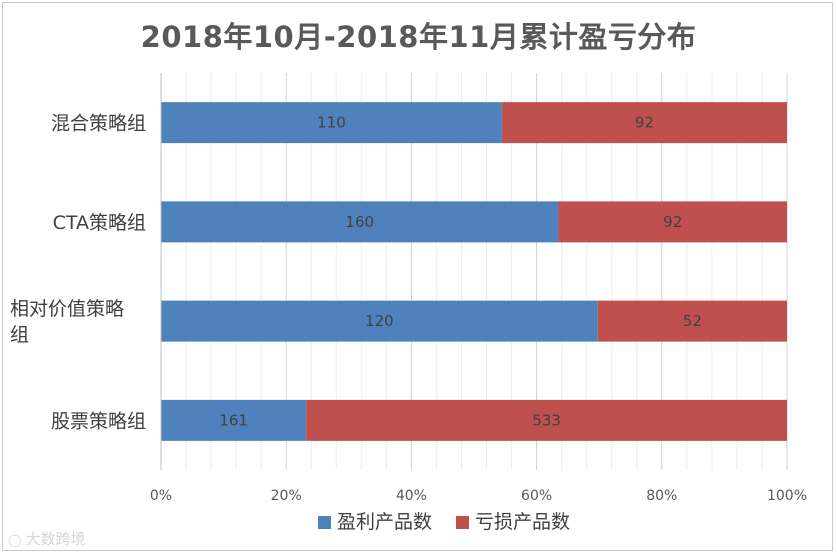  I want to click on watermark: ◯ 大数跨境, so click(46, 538).